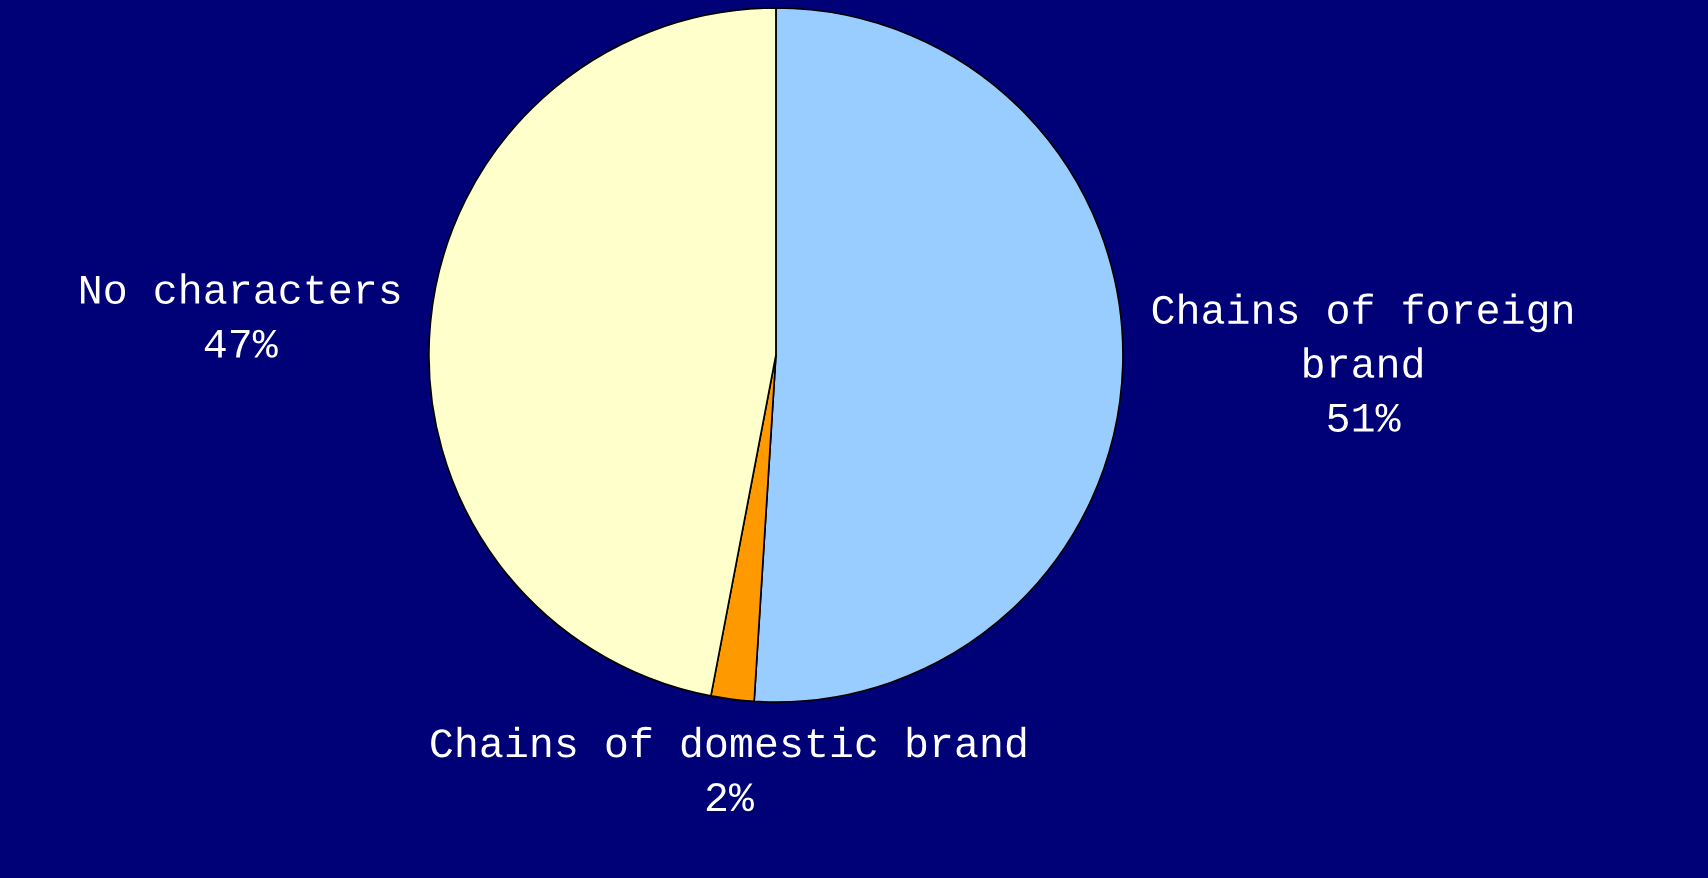  What do you see at coordinates (241, 343) in the screenshot?
I see `data-label: 47%` at bounding box center [241, 343].